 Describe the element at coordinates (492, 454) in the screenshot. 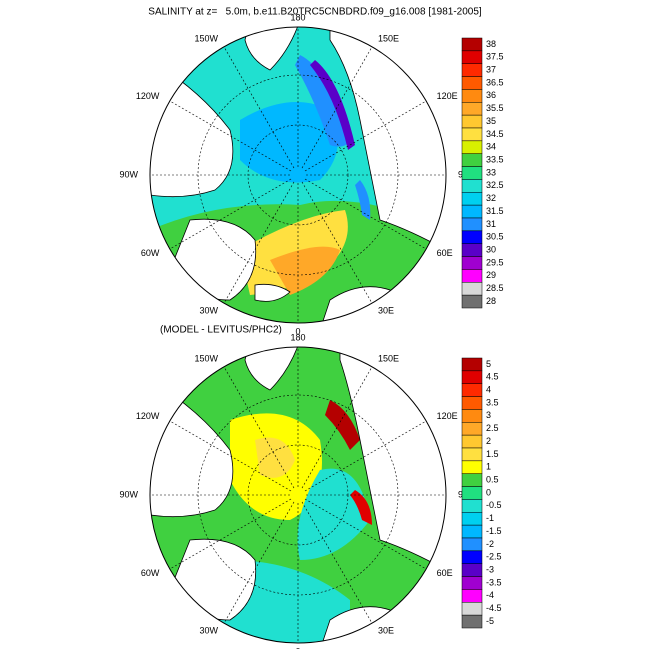

I see `colorbar-label: 1.5` at that location.